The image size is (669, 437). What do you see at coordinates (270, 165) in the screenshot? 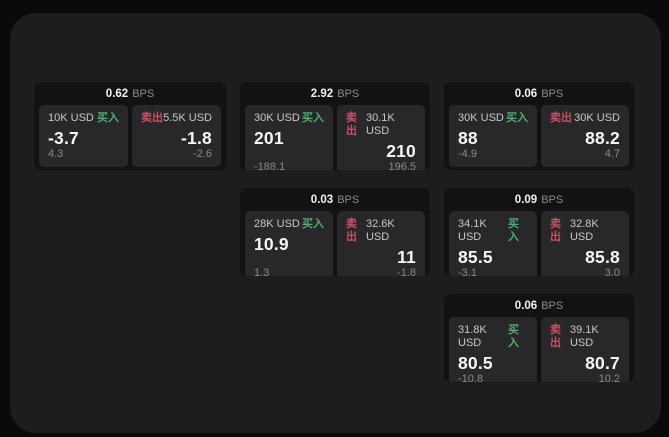
I see `buy-delta: -188.1` at bounding box center [270, 165].